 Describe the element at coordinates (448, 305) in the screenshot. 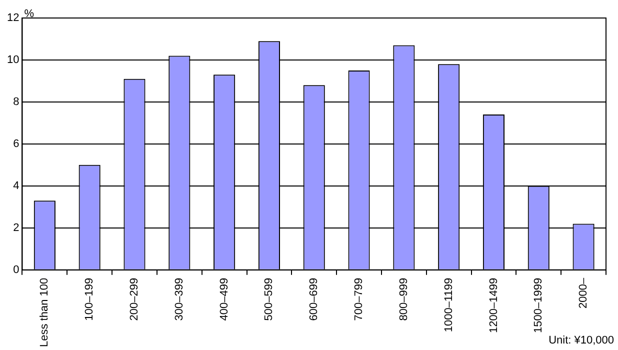

I see `x-tick-label: 1000–1199` at that location.